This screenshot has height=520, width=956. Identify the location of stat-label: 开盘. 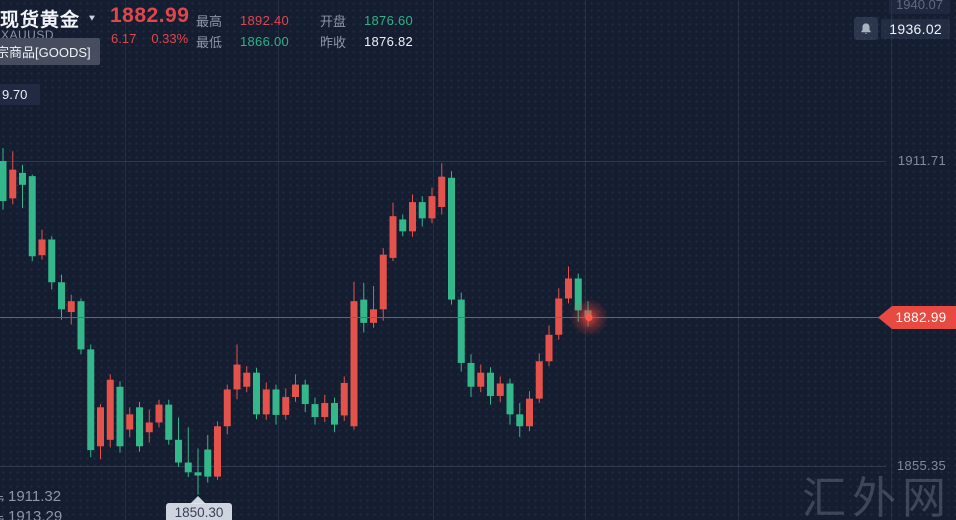
(333, 21).